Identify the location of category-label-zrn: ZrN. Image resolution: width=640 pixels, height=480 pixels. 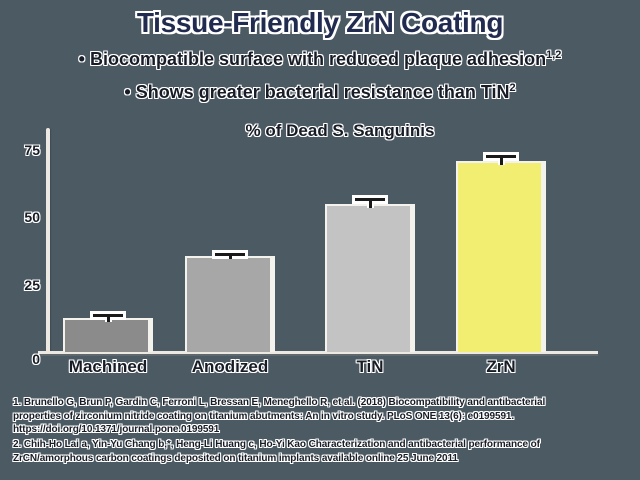
(501, 366).